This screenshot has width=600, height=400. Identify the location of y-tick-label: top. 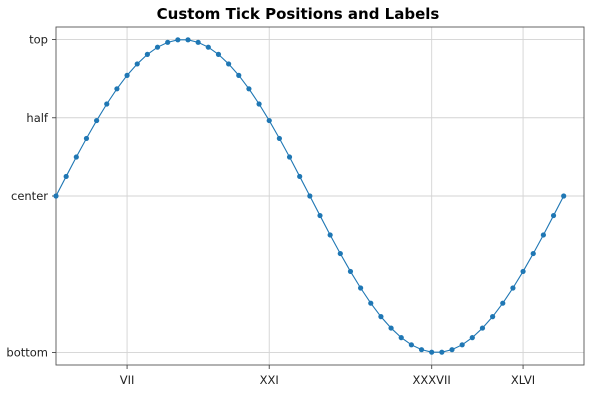
(38, 40).